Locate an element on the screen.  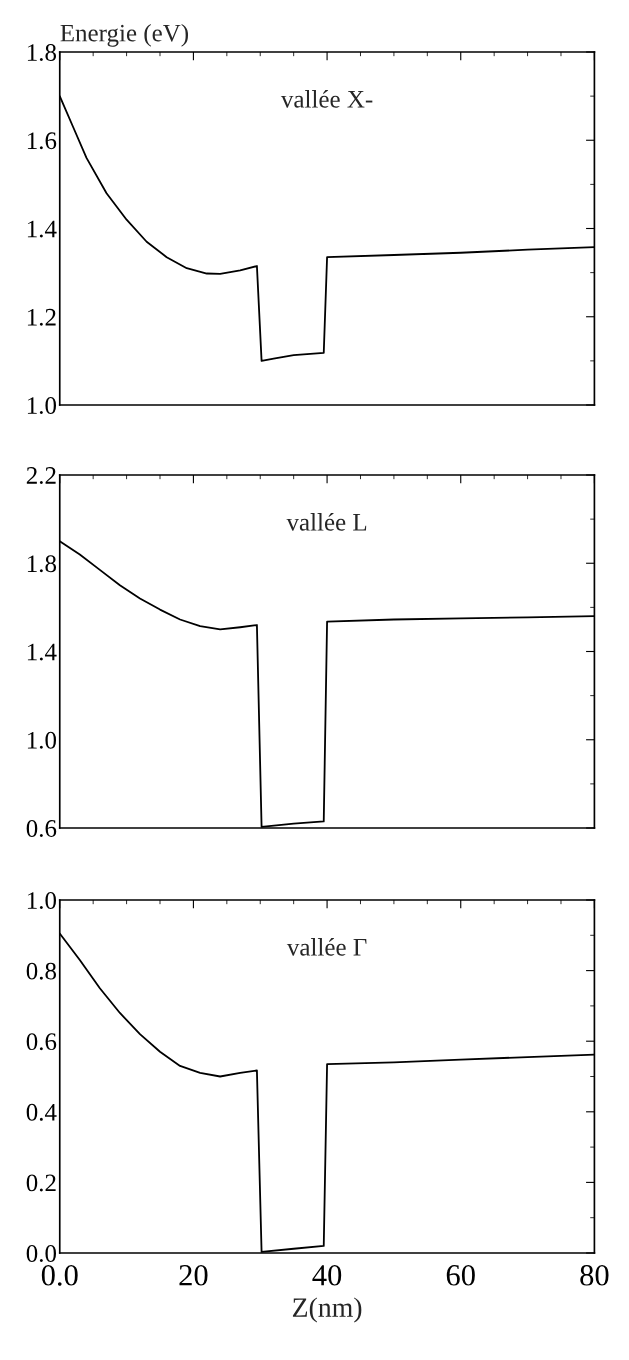
x-tick-label: 0.0 is located at coordinates (59, 1275).